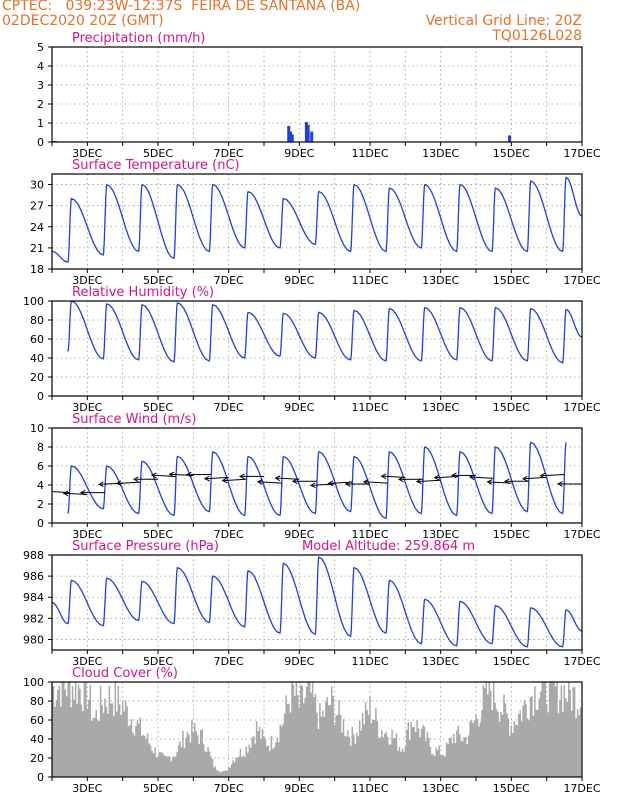 The width and height of the screenshot is (618, 800). Describe the element at coordinates (511, 788) in the screenshot. I see `cloud-xtick-label: 15DEC` at that location.